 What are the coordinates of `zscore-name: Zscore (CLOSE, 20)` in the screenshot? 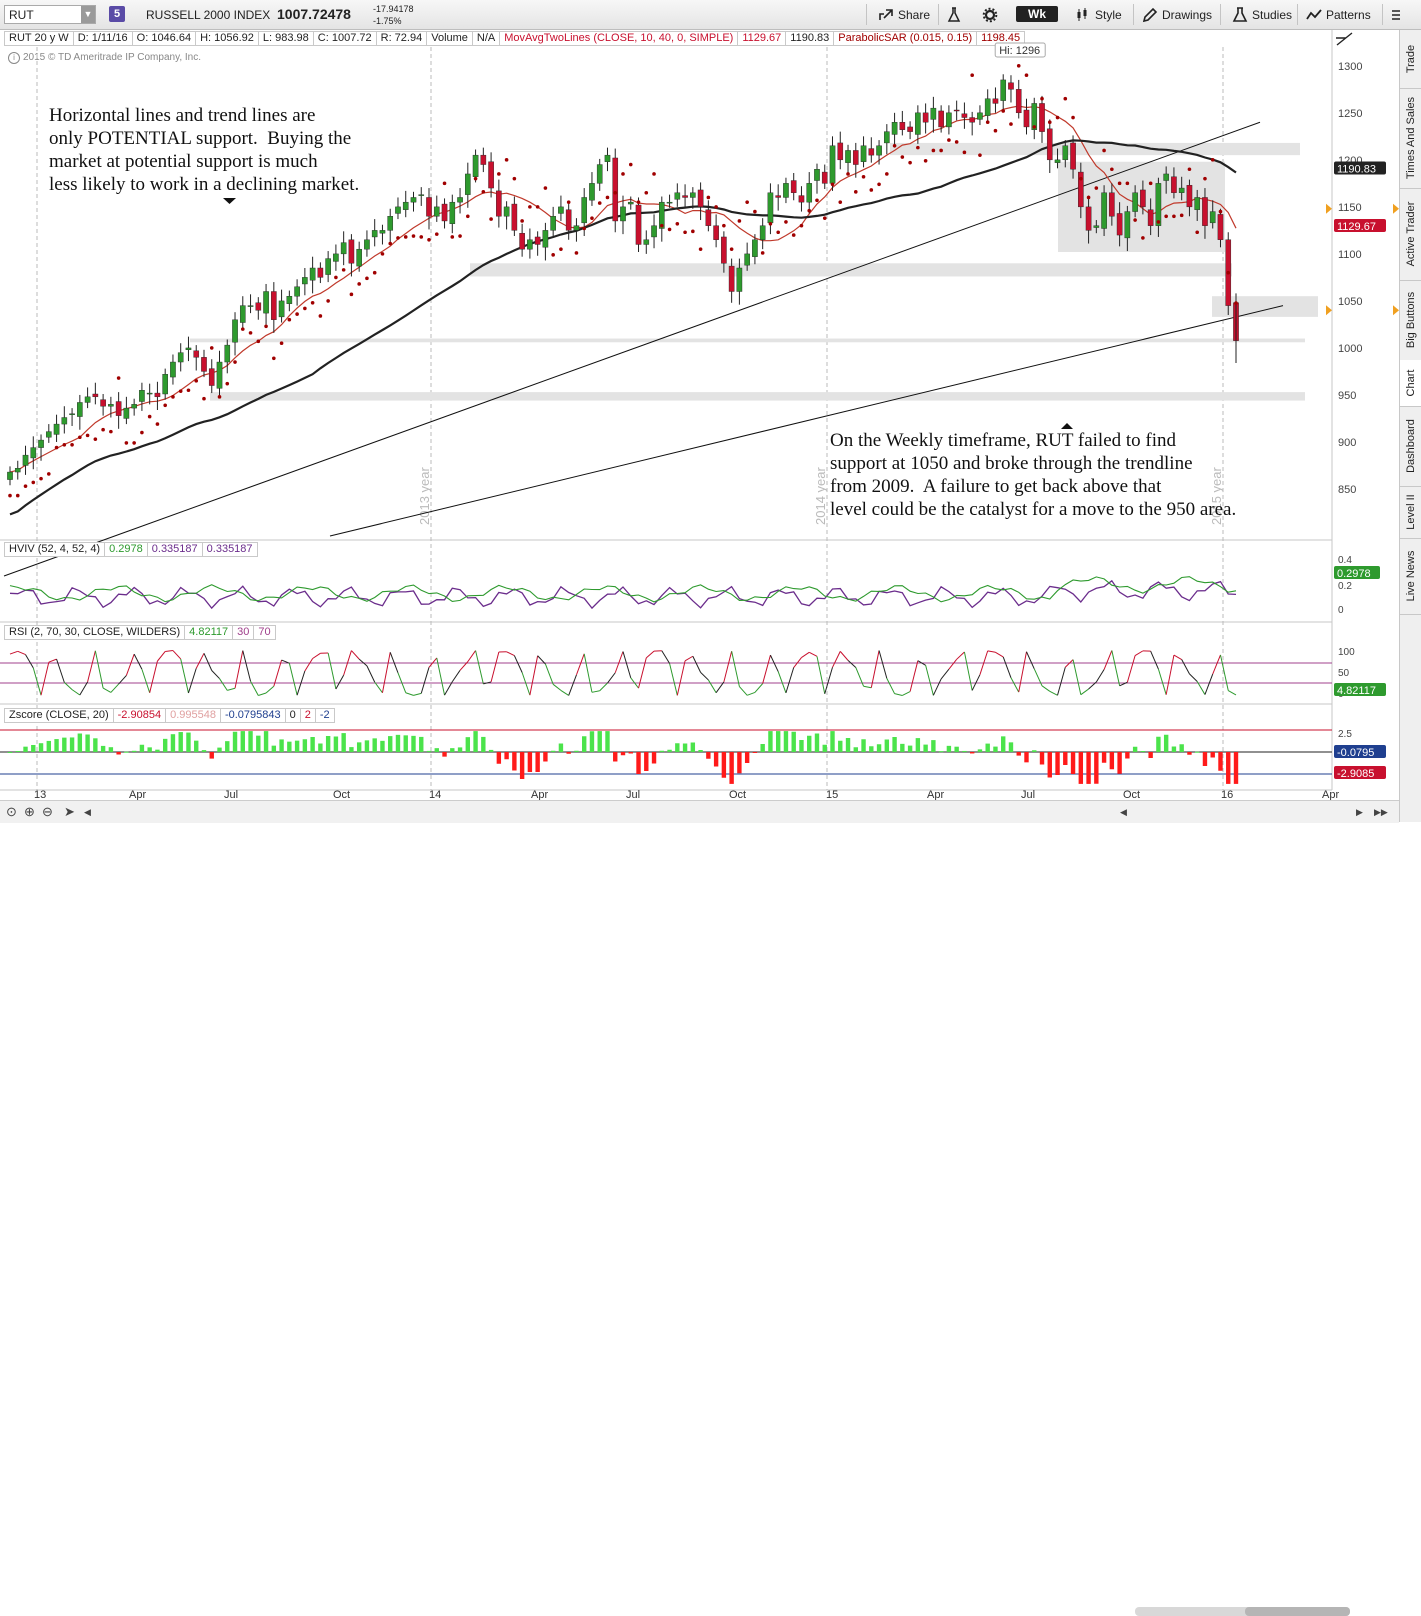 It's located at (59, 715).